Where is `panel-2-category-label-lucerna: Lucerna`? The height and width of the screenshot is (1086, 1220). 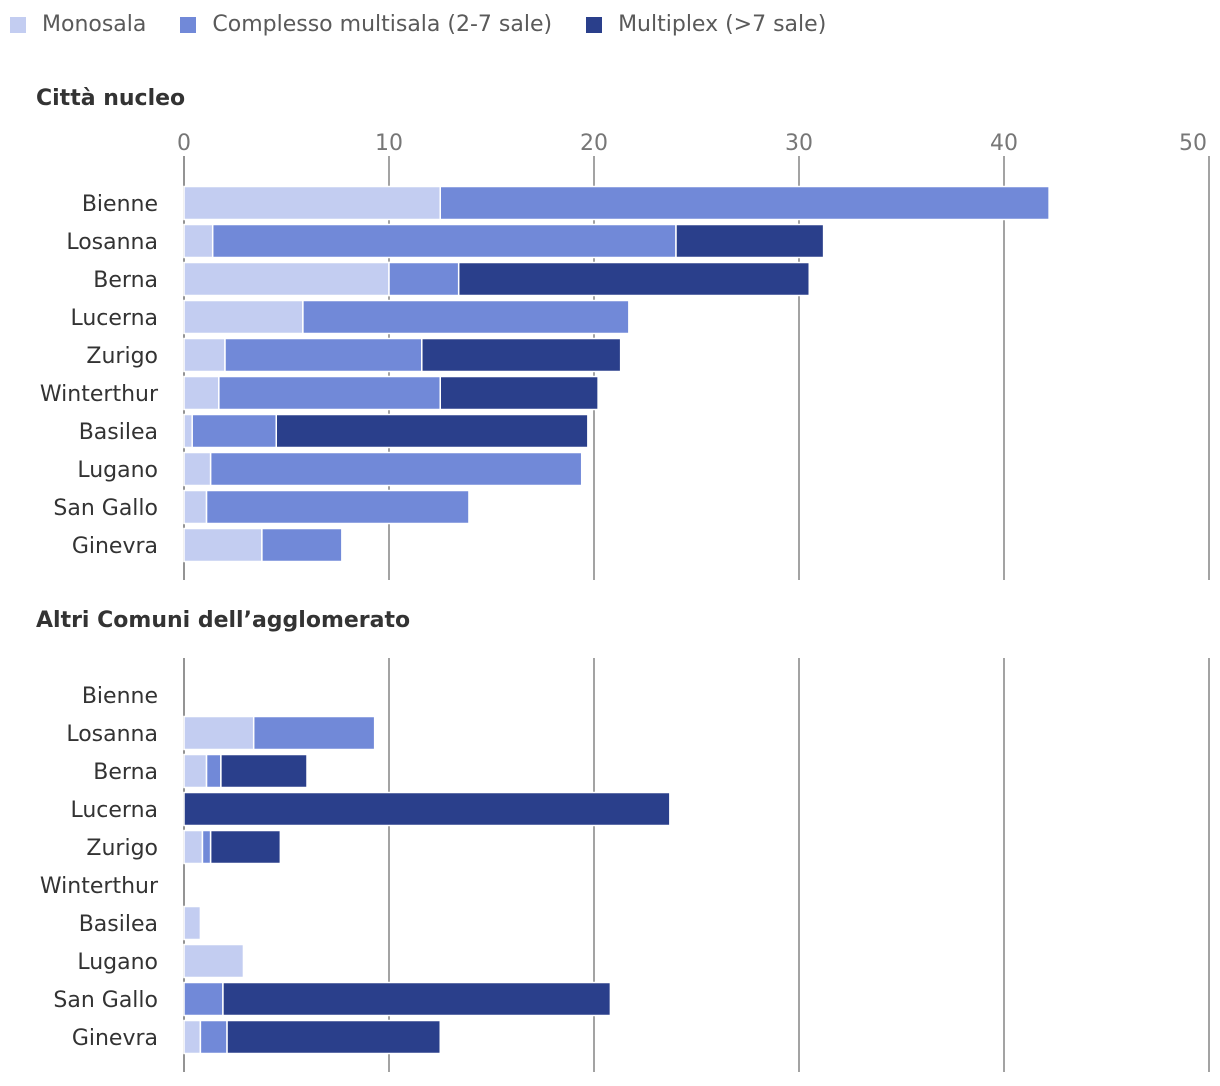 panel-2-category-label-lucerna: Lucerna is located at coordinates (114, 810).